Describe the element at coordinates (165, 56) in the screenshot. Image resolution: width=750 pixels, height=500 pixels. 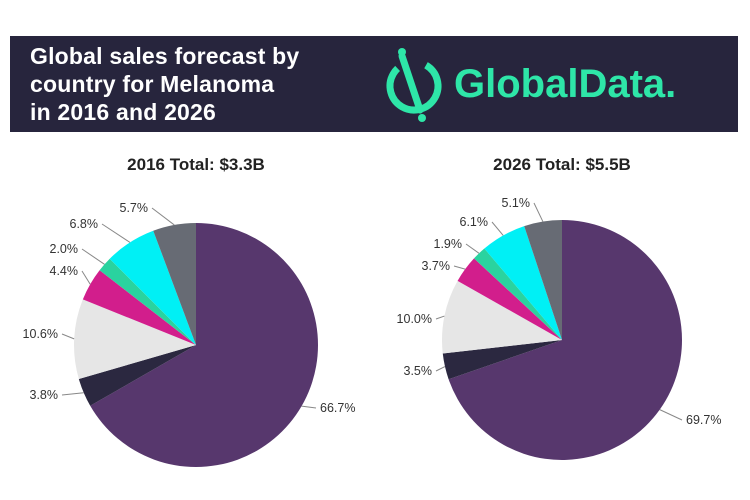
I see `title-line-1: Global sales forecast by` at that location.